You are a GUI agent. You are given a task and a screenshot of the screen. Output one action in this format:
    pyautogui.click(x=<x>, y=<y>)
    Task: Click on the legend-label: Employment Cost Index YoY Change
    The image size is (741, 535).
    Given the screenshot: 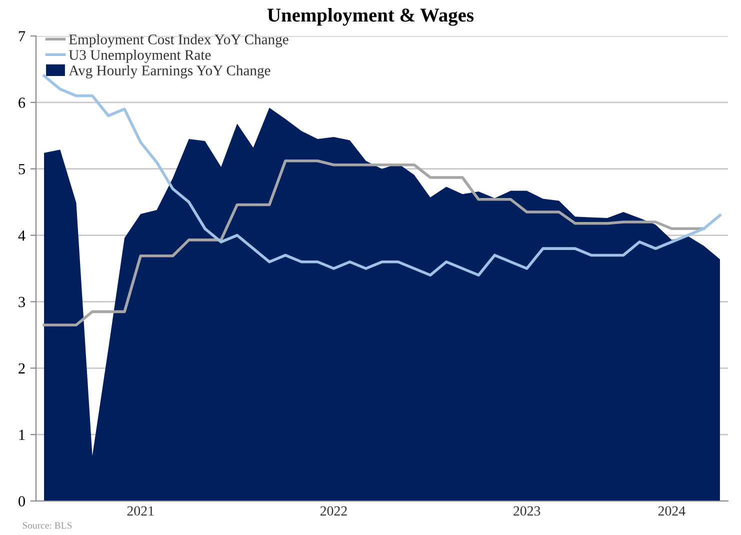 What is the action you would take?
    pyautogui.click(x=178, y=41)
    